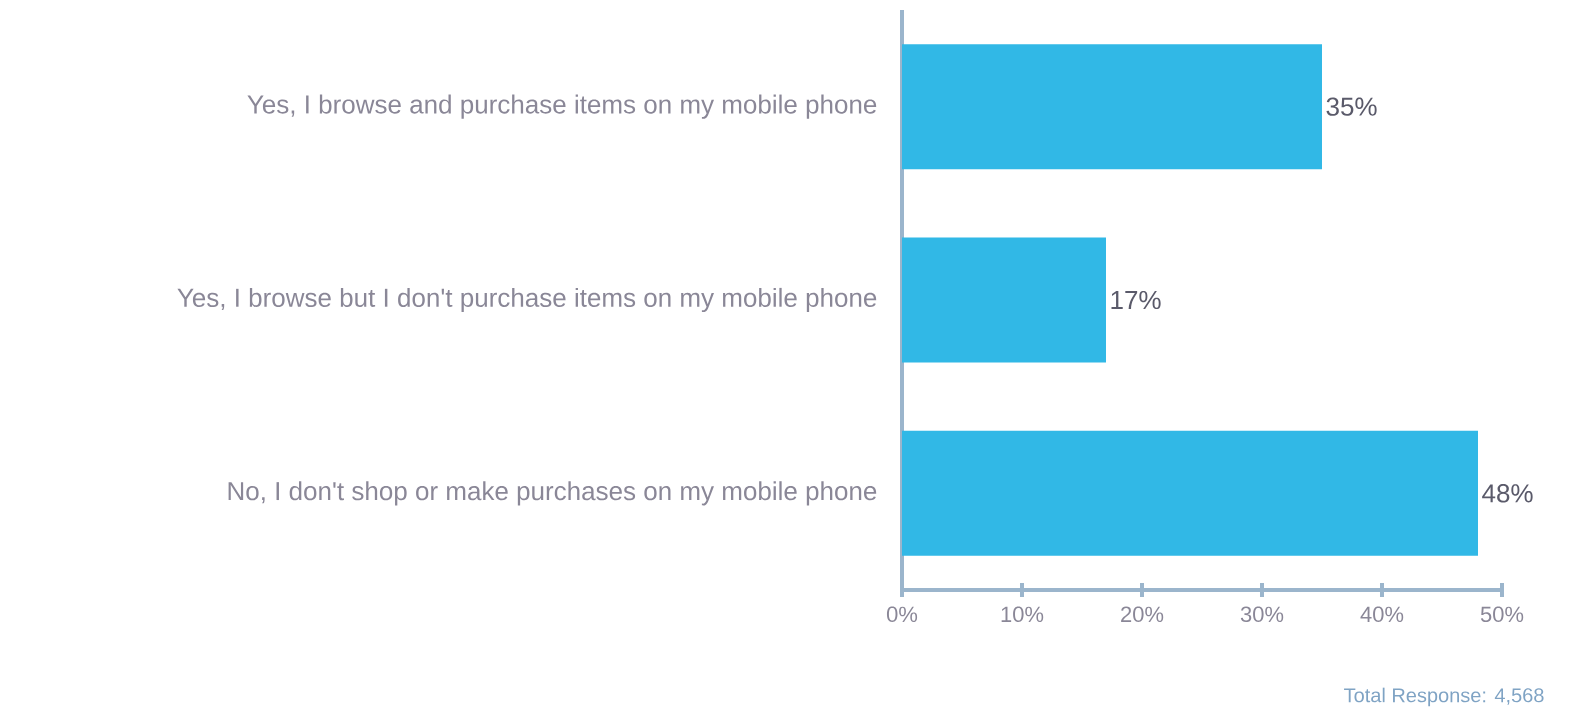 This screenshot has width=1575, height=719. Describe the element at coordinates (1022, 614) in the screenshot. I see `x-tick-label: 10%` at that location.